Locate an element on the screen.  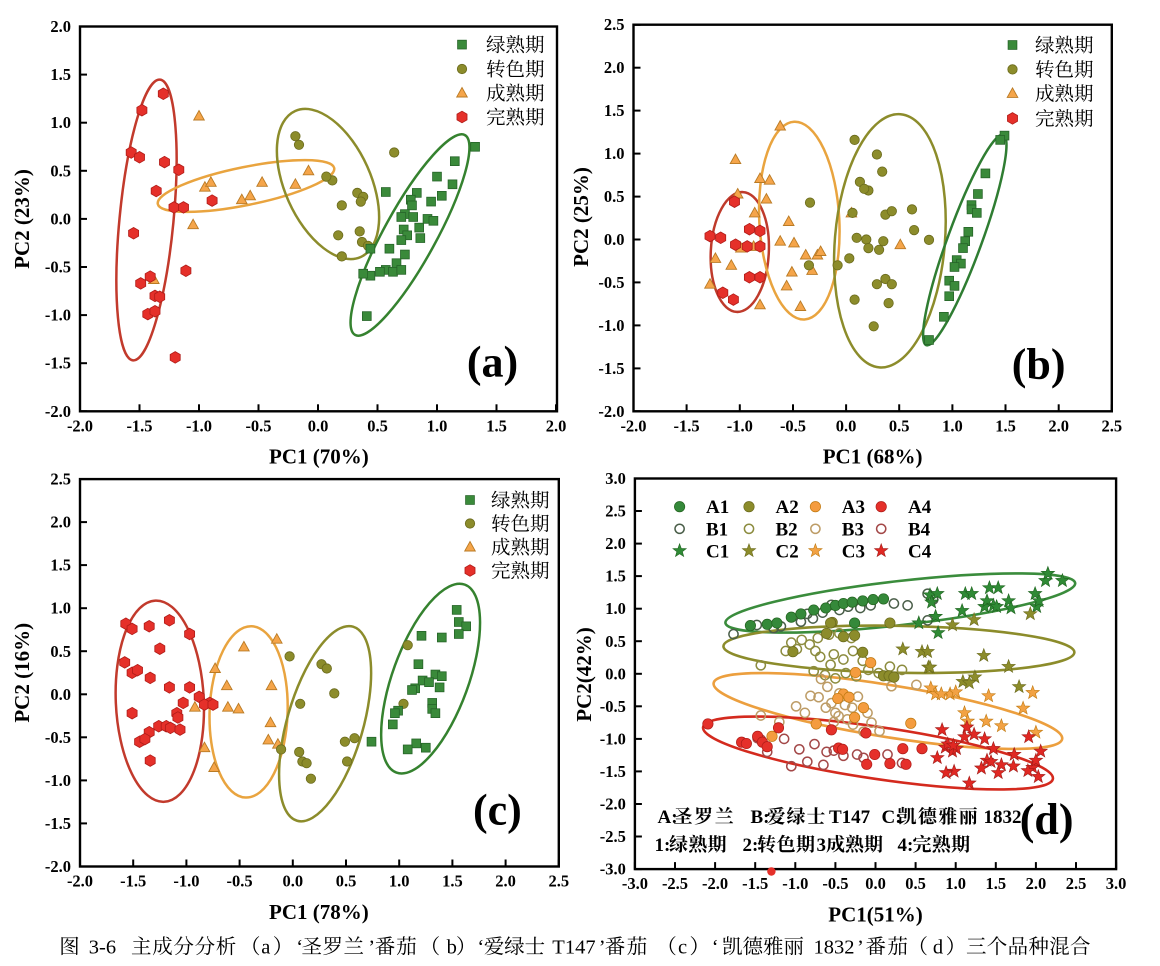
svg-text: 4: is located at coordinates (906, 845).